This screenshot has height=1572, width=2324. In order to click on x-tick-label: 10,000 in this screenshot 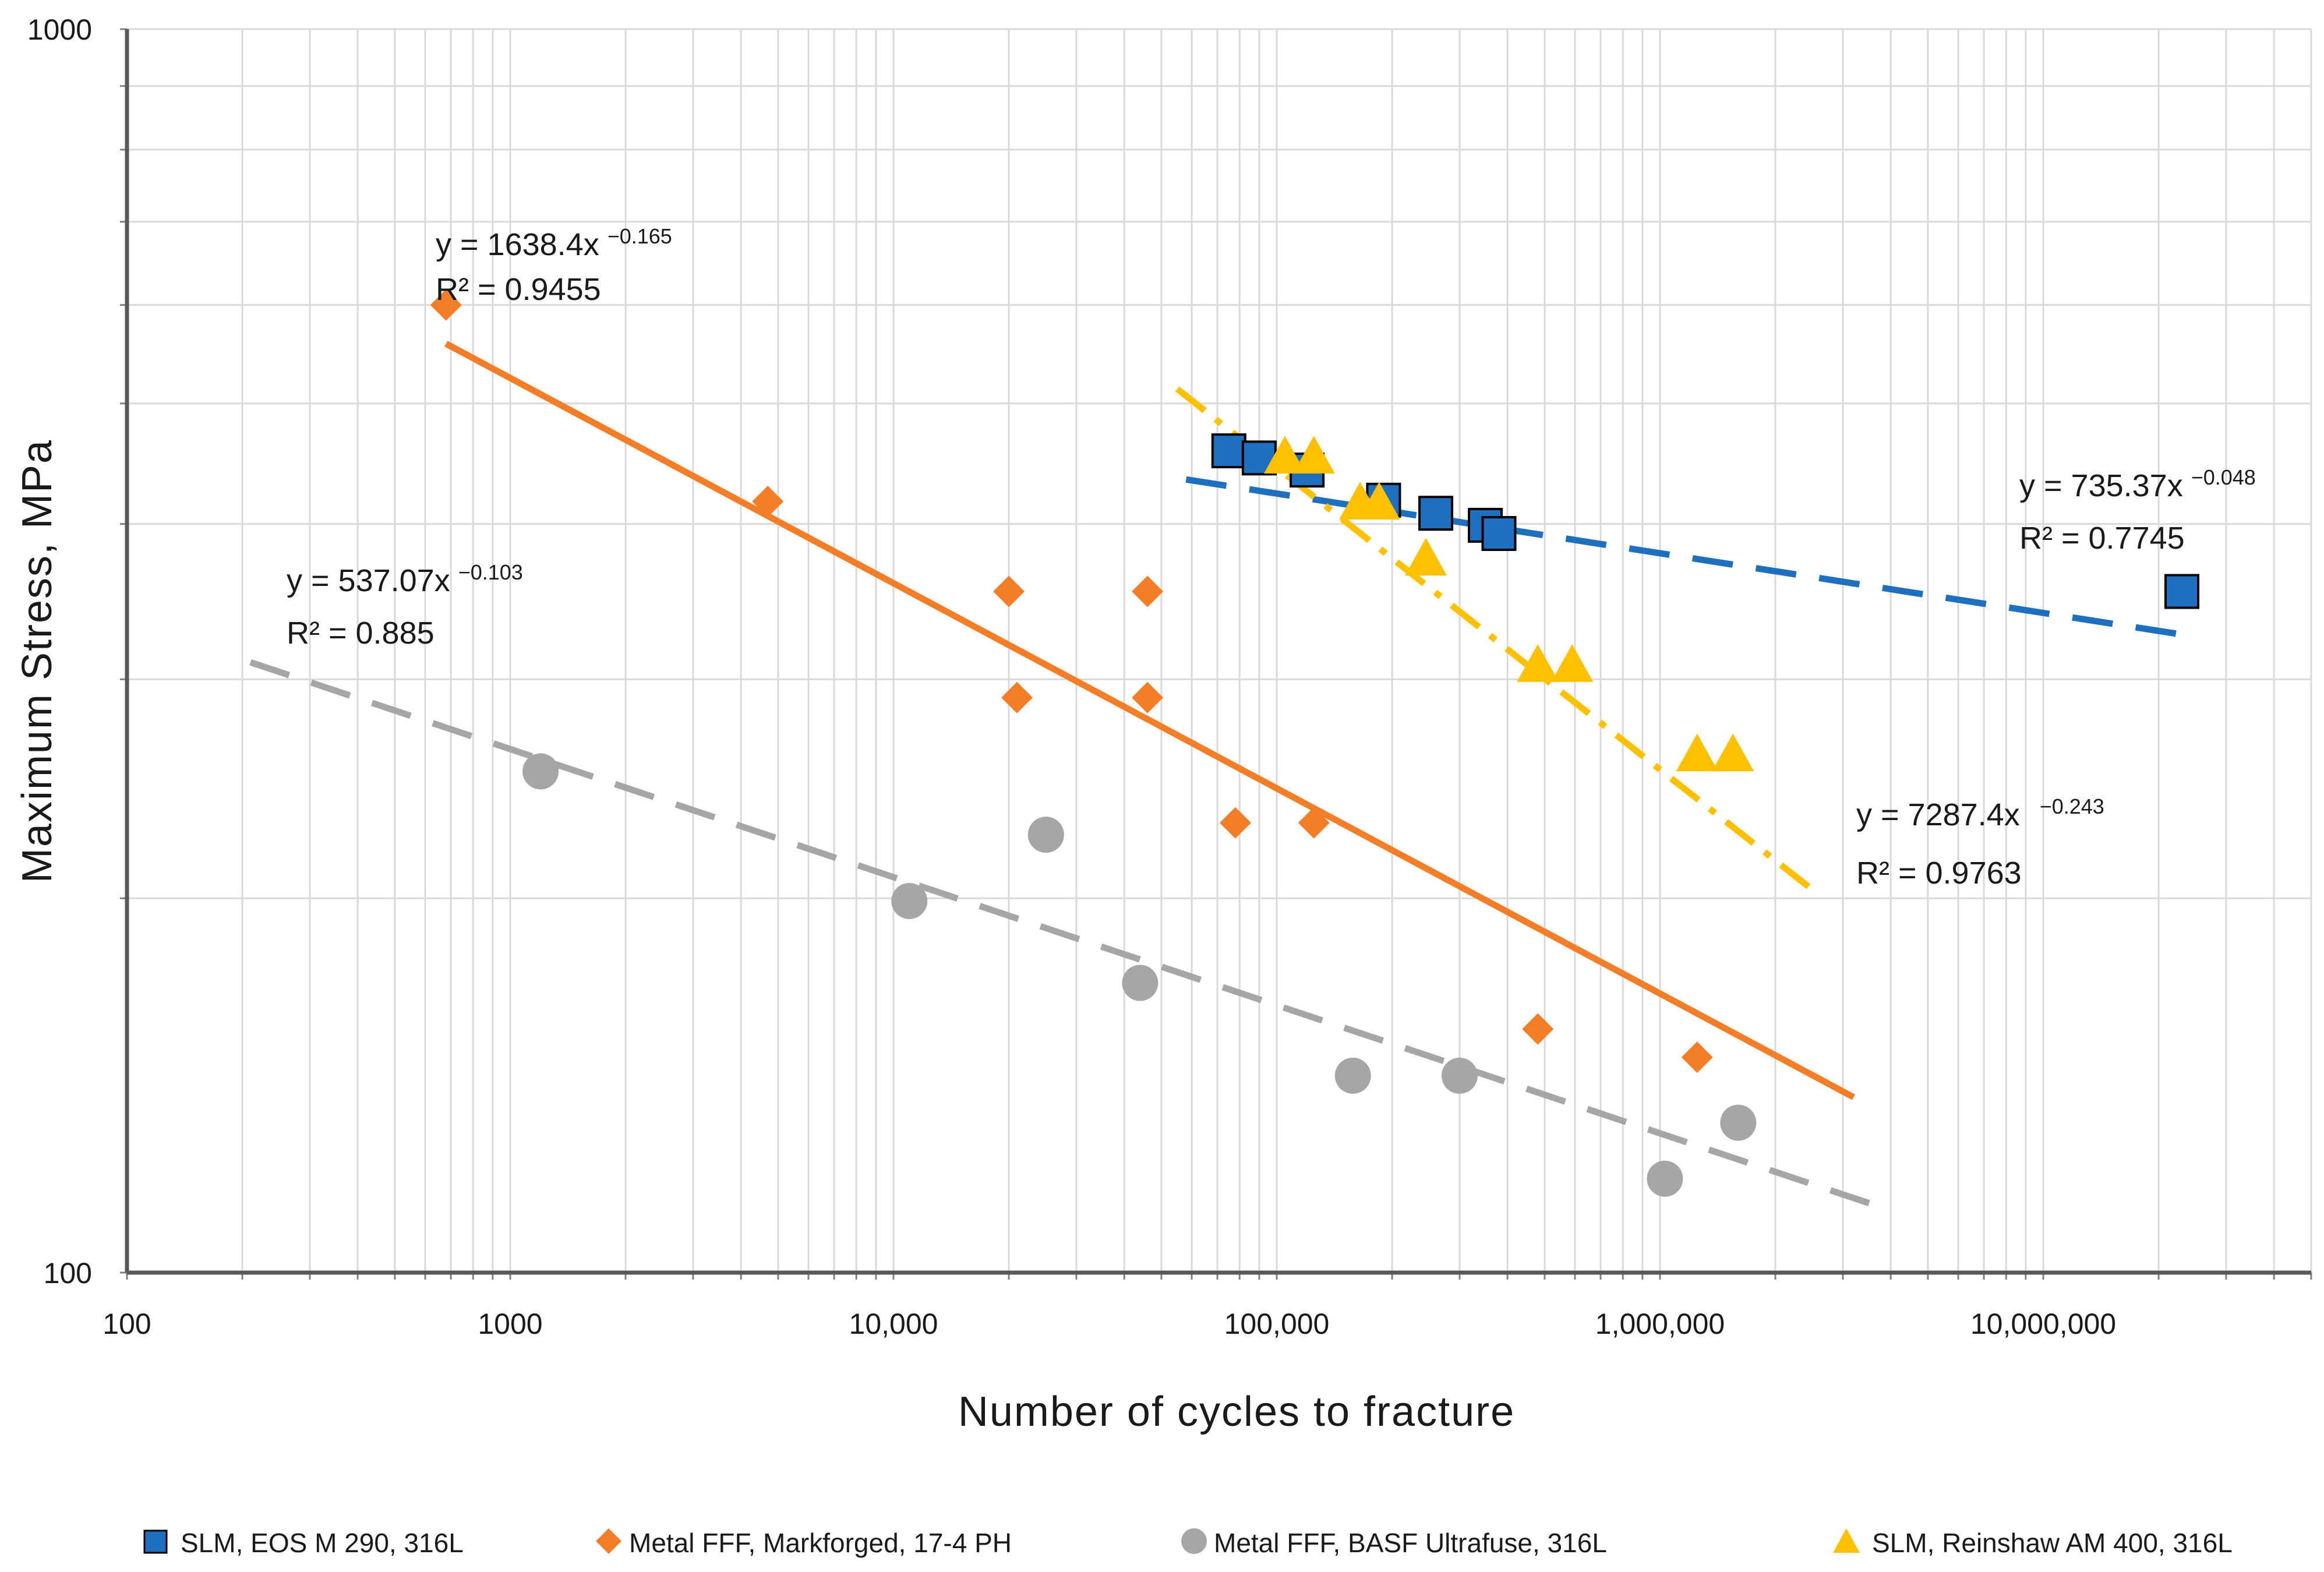, I will do `click(894, 1324)`.